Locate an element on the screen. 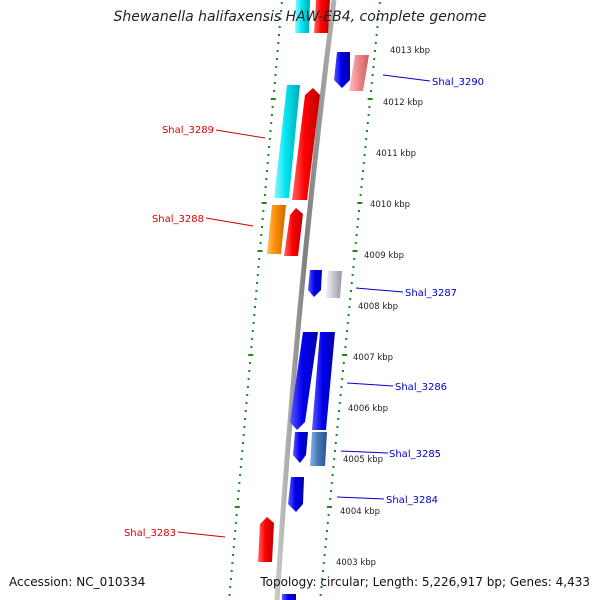 The width and height of the screenshot is (600, 600). gene-shal-3289-red is located at coordinates (306, 144).